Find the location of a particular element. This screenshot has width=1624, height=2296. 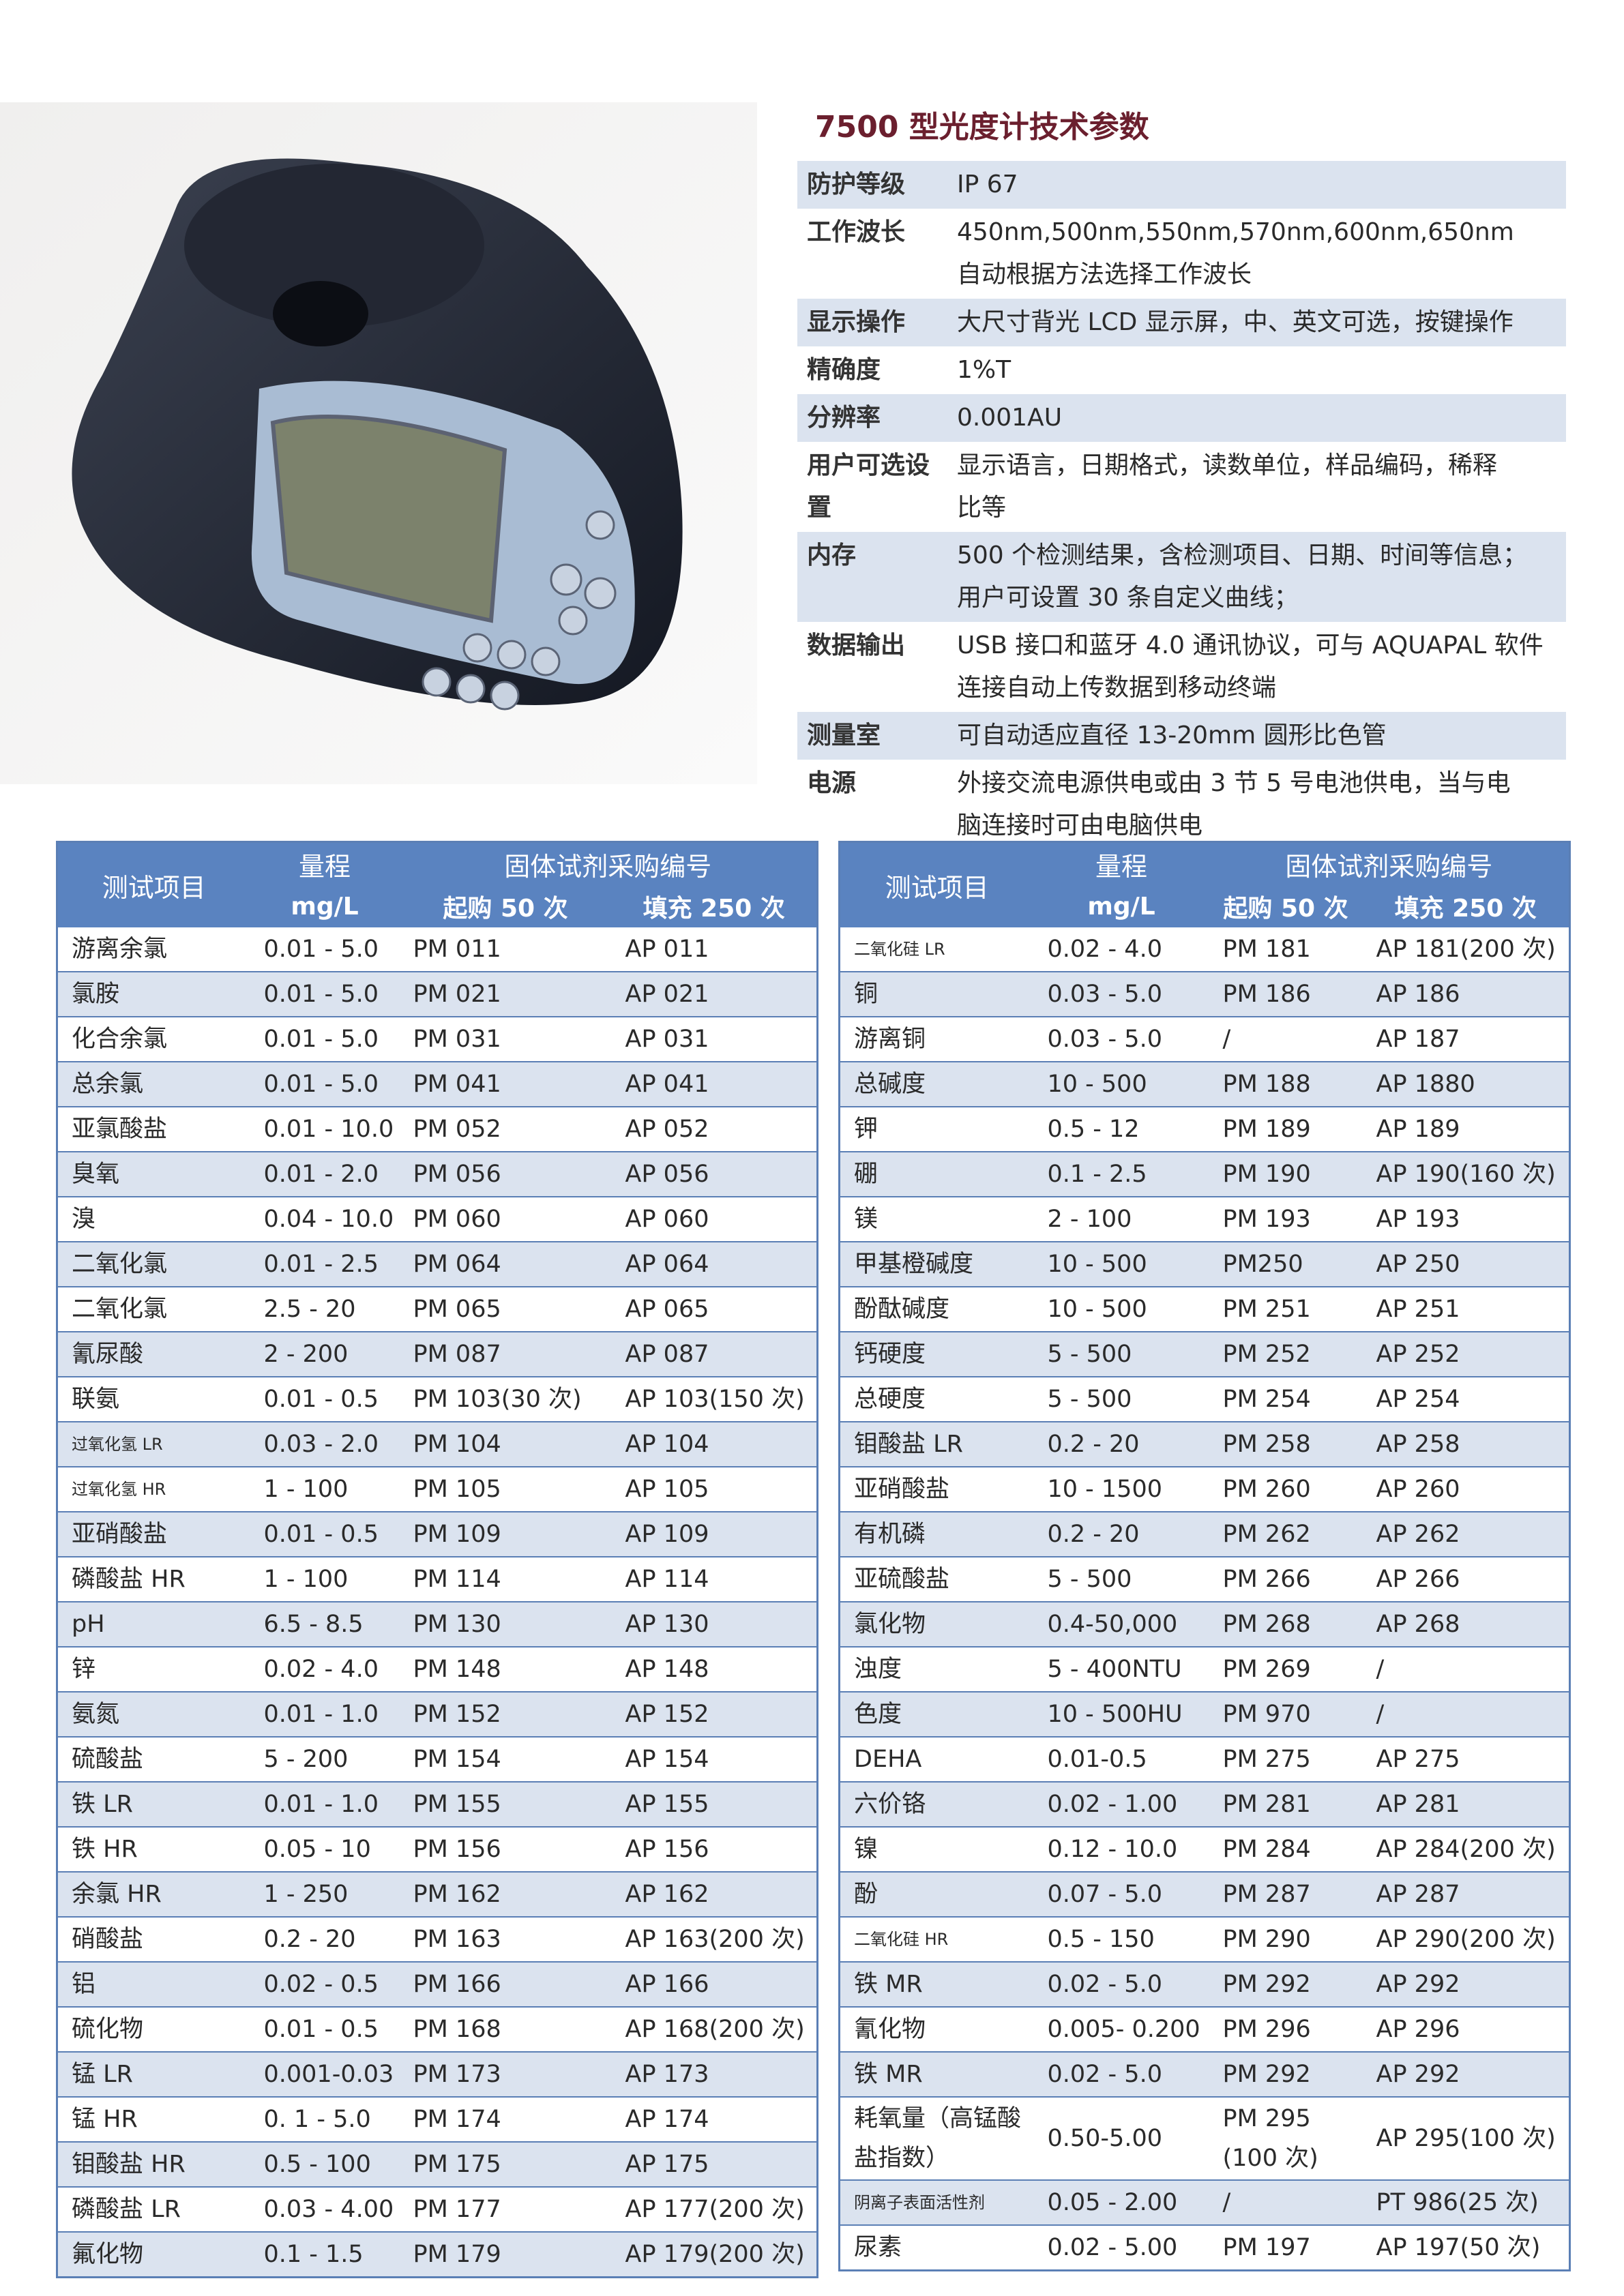

spec-line: 1%T is located at coordinates (984, 370).